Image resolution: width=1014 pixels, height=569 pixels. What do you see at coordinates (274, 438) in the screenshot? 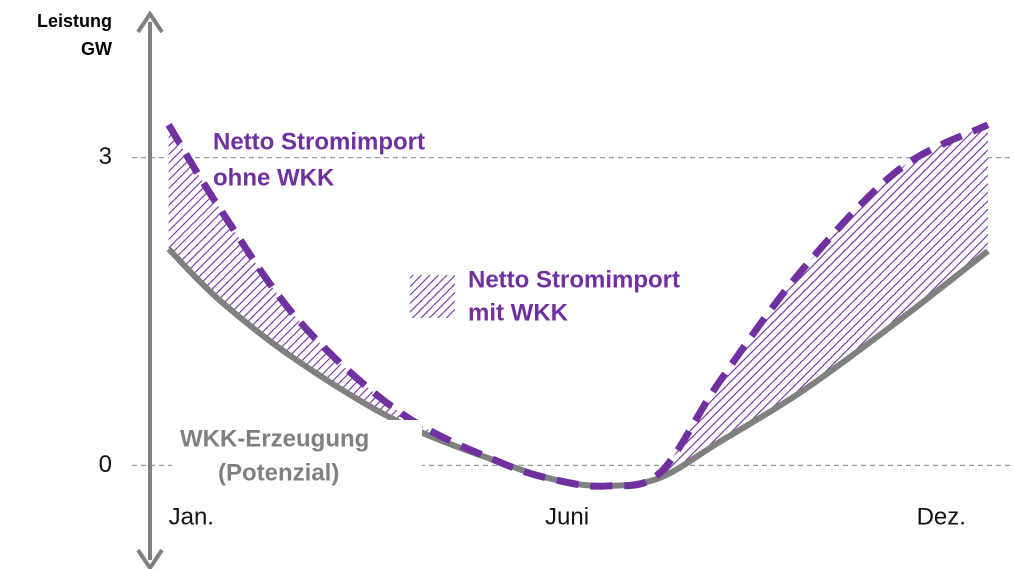
I see `series-label: WKK-Erzeugung` at bounding box center [274, 438].